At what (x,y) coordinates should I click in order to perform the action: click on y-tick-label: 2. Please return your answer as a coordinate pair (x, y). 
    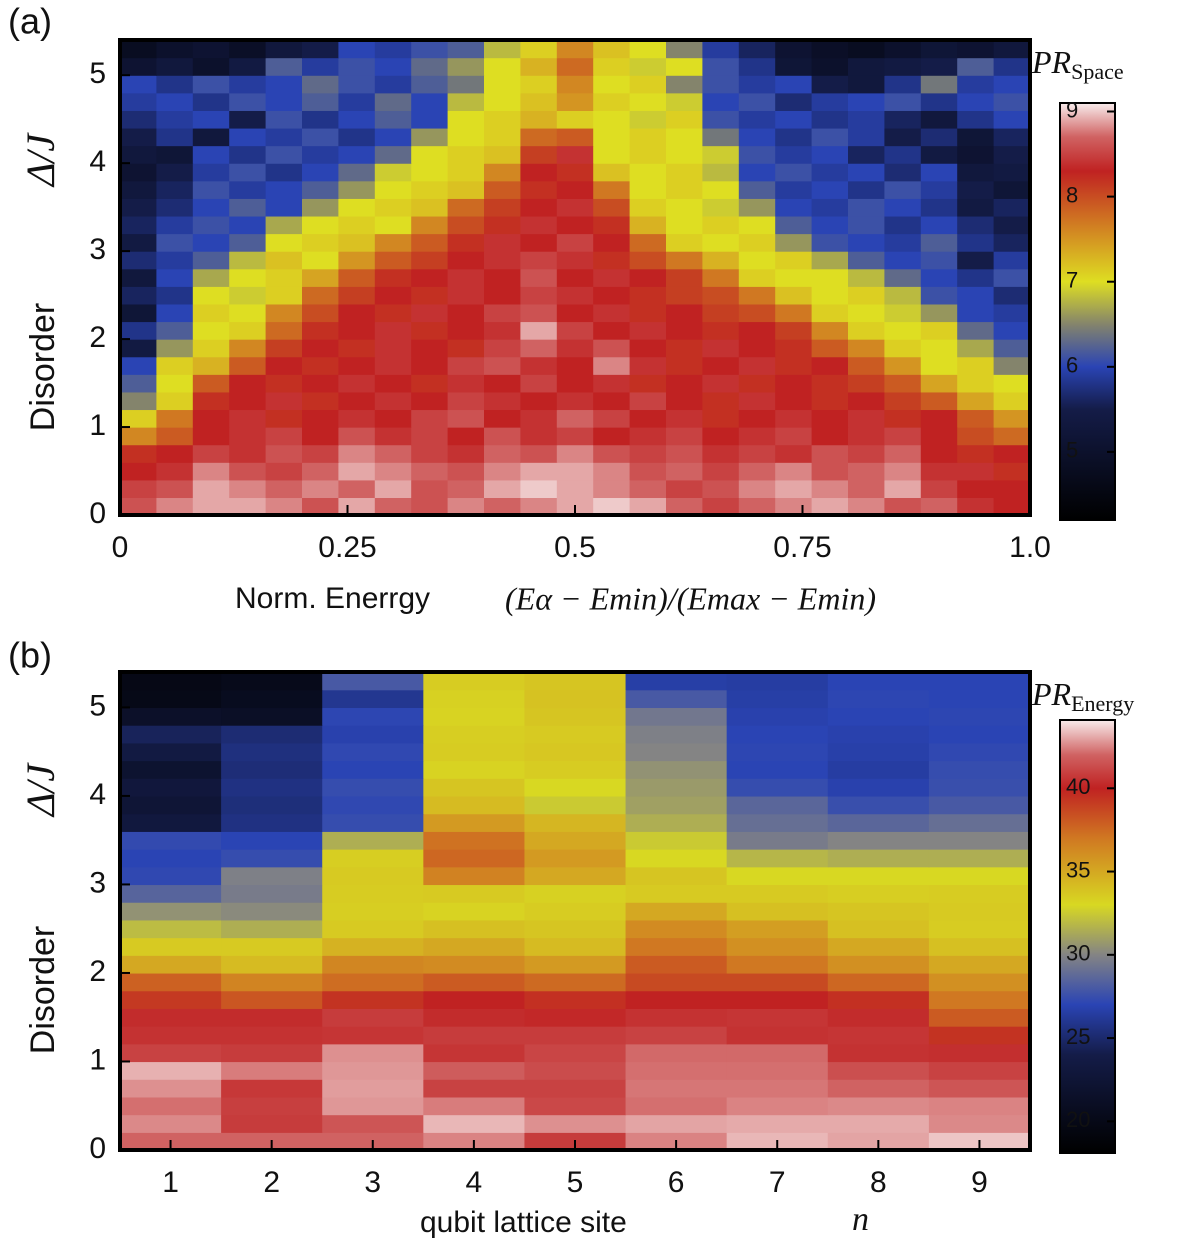
    Looking at the image, I should click on (97, 337).